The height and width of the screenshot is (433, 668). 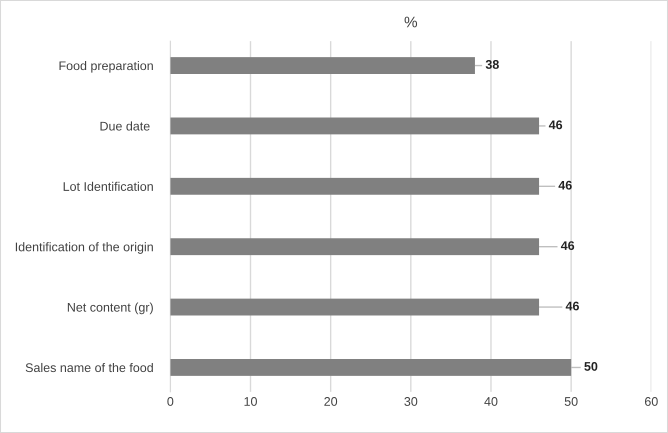 What do you see at coordinates (411, 401) in the screenshot?
I see `x-tick-label: 30` at bounding box center [411, 401].